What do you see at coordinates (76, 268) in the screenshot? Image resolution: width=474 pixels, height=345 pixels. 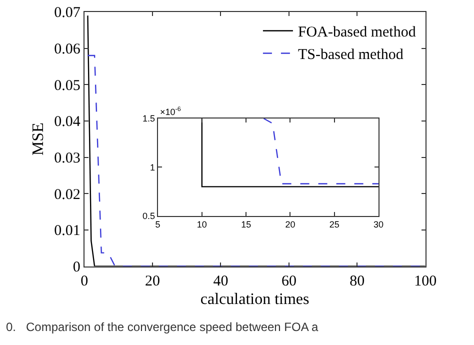 I see `y-tick-label: 0` at bounding box center [76, 268].